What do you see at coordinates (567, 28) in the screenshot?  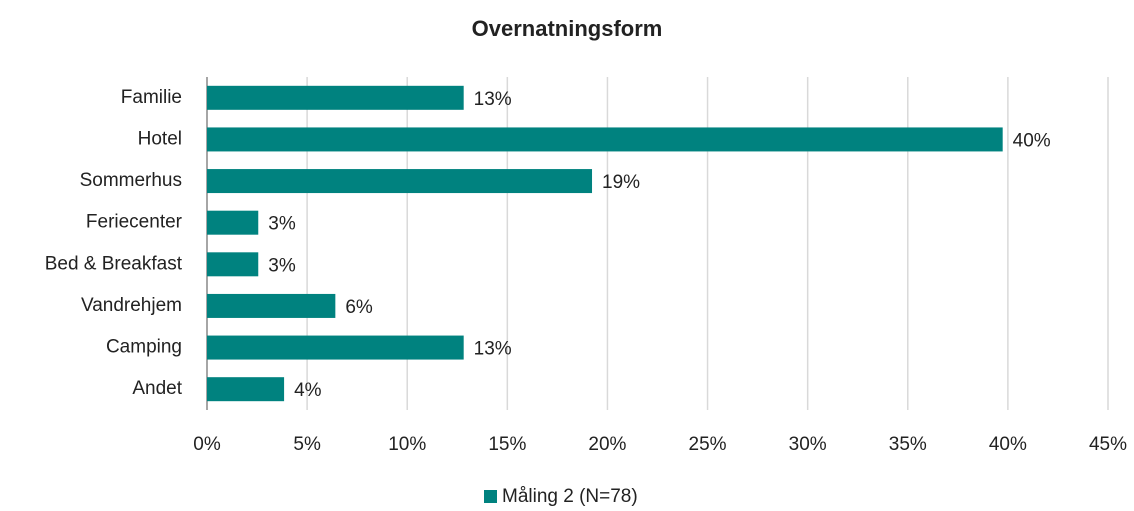 I see `chart-title: Overnatningsform` at bounding box center [567, 28].